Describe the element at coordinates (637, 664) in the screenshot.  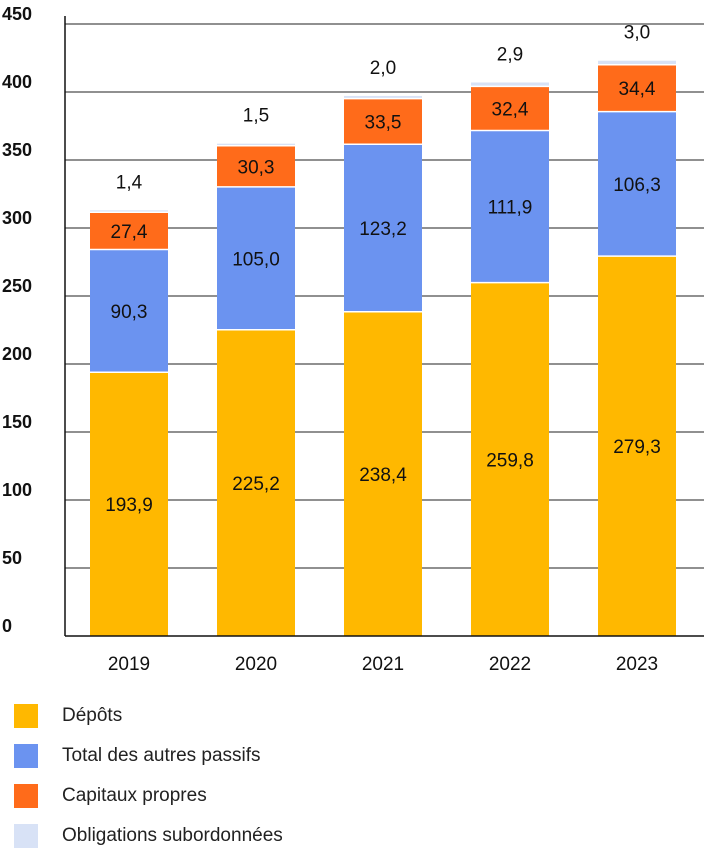
I see `x-tick-label: 2023` at that location.